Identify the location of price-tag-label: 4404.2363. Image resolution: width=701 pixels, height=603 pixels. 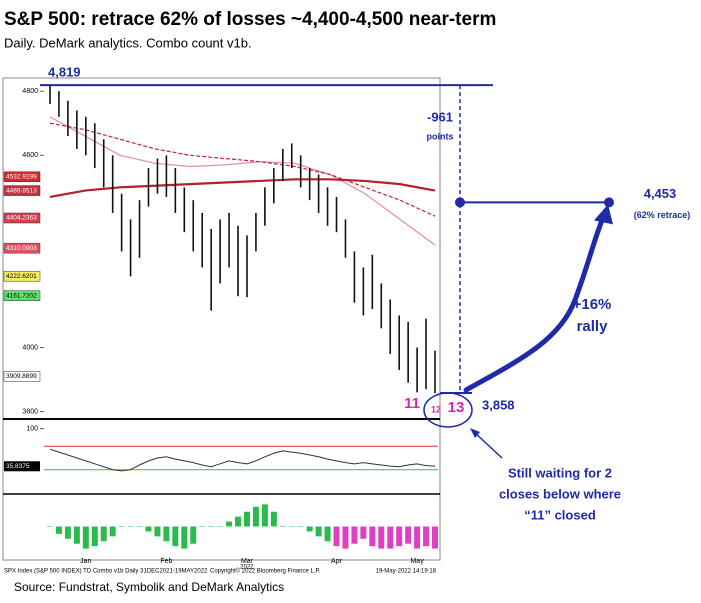
(21, 218).